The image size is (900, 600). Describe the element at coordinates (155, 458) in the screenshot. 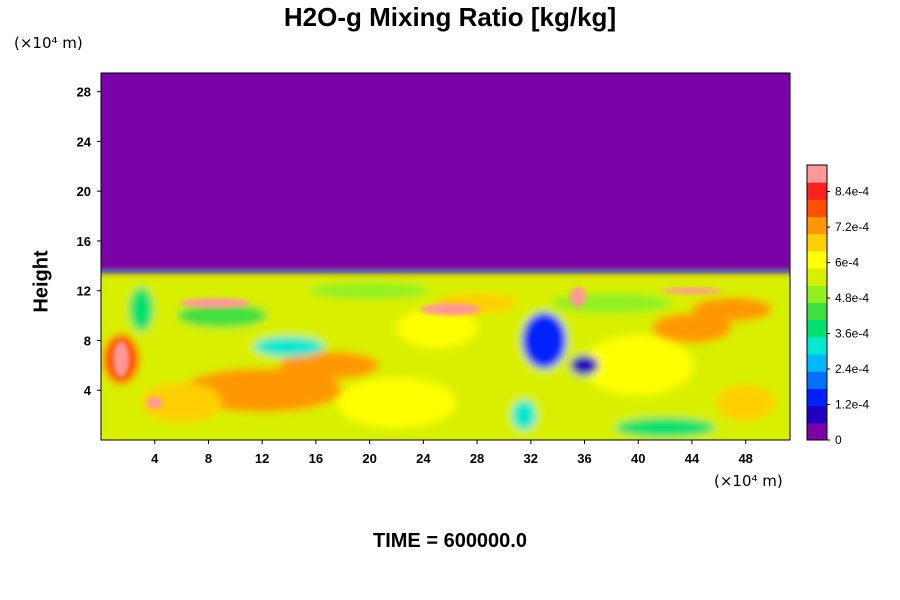

I see `x-tick-label: 4` at that location.